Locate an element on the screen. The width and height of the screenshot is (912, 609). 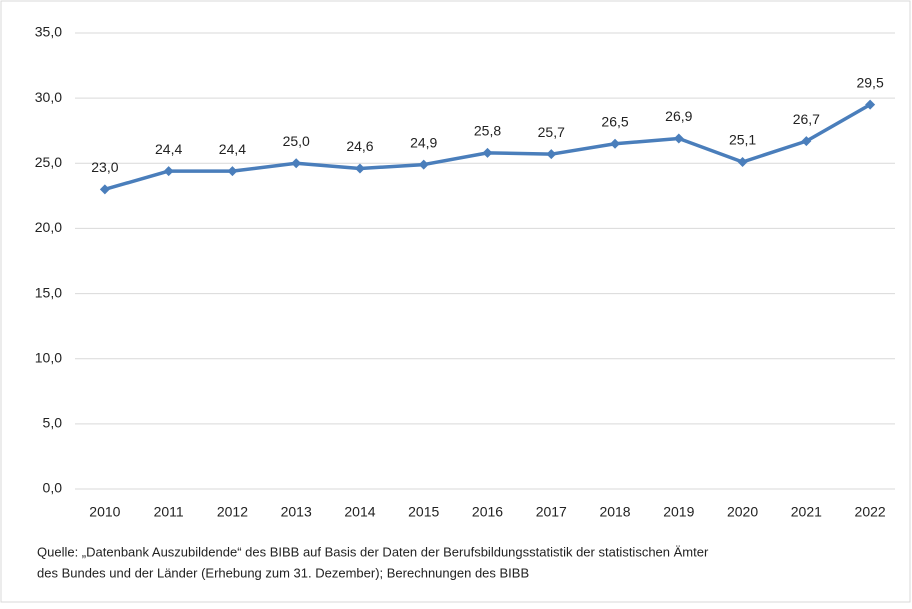
x-tick-label: 2010 is located at coordinates (104, 512).